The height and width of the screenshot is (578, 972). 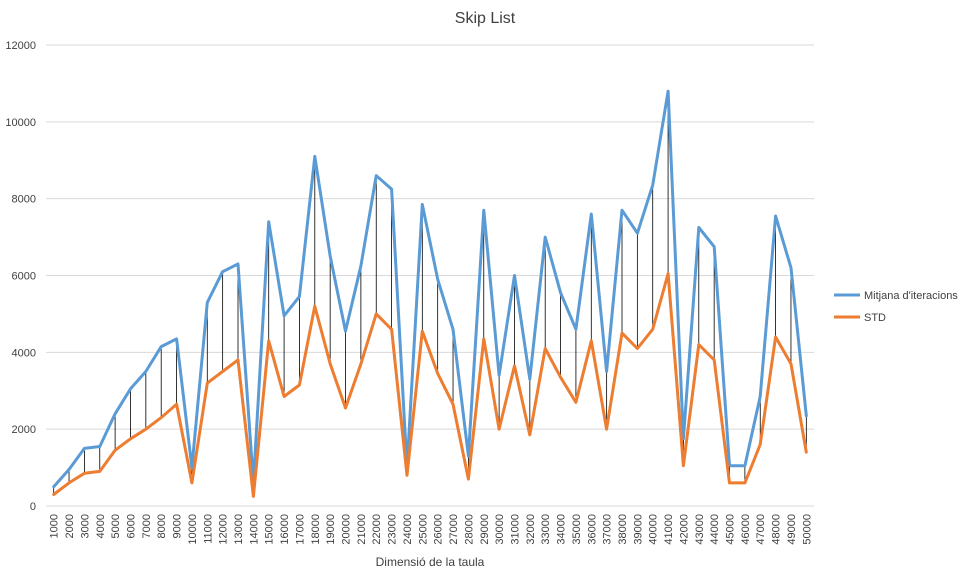 I want to click on y-tick-label: 10000, so click(x=20, y=123).